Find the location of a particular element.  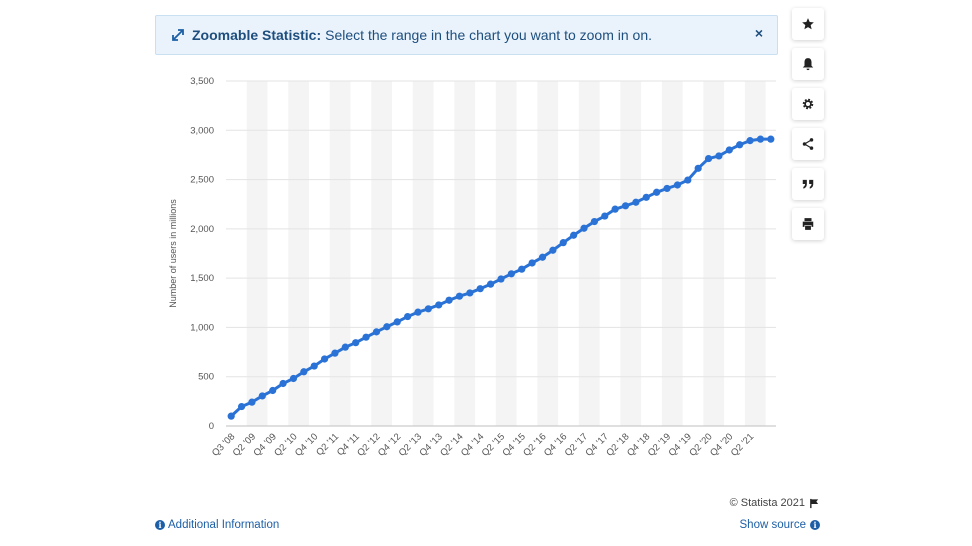

print-icon is located at coordinates (808, 224).